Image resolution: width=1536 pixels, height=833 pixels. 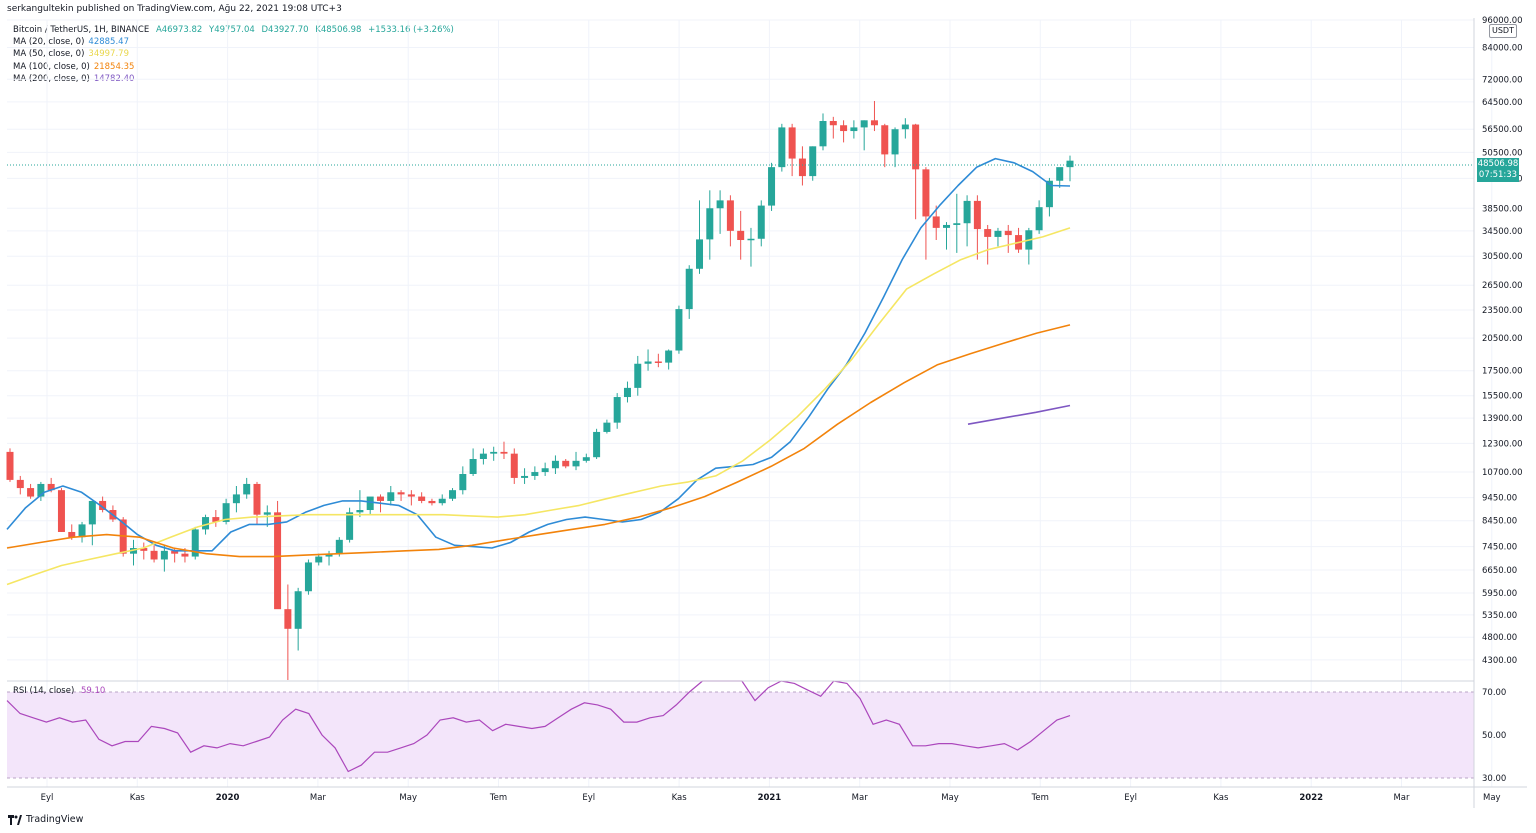 What do you see at coordinates (1494, 779) in the screenshot?
I see `rsi-tick-label: 30.00` at bounding box center [1494, 779].